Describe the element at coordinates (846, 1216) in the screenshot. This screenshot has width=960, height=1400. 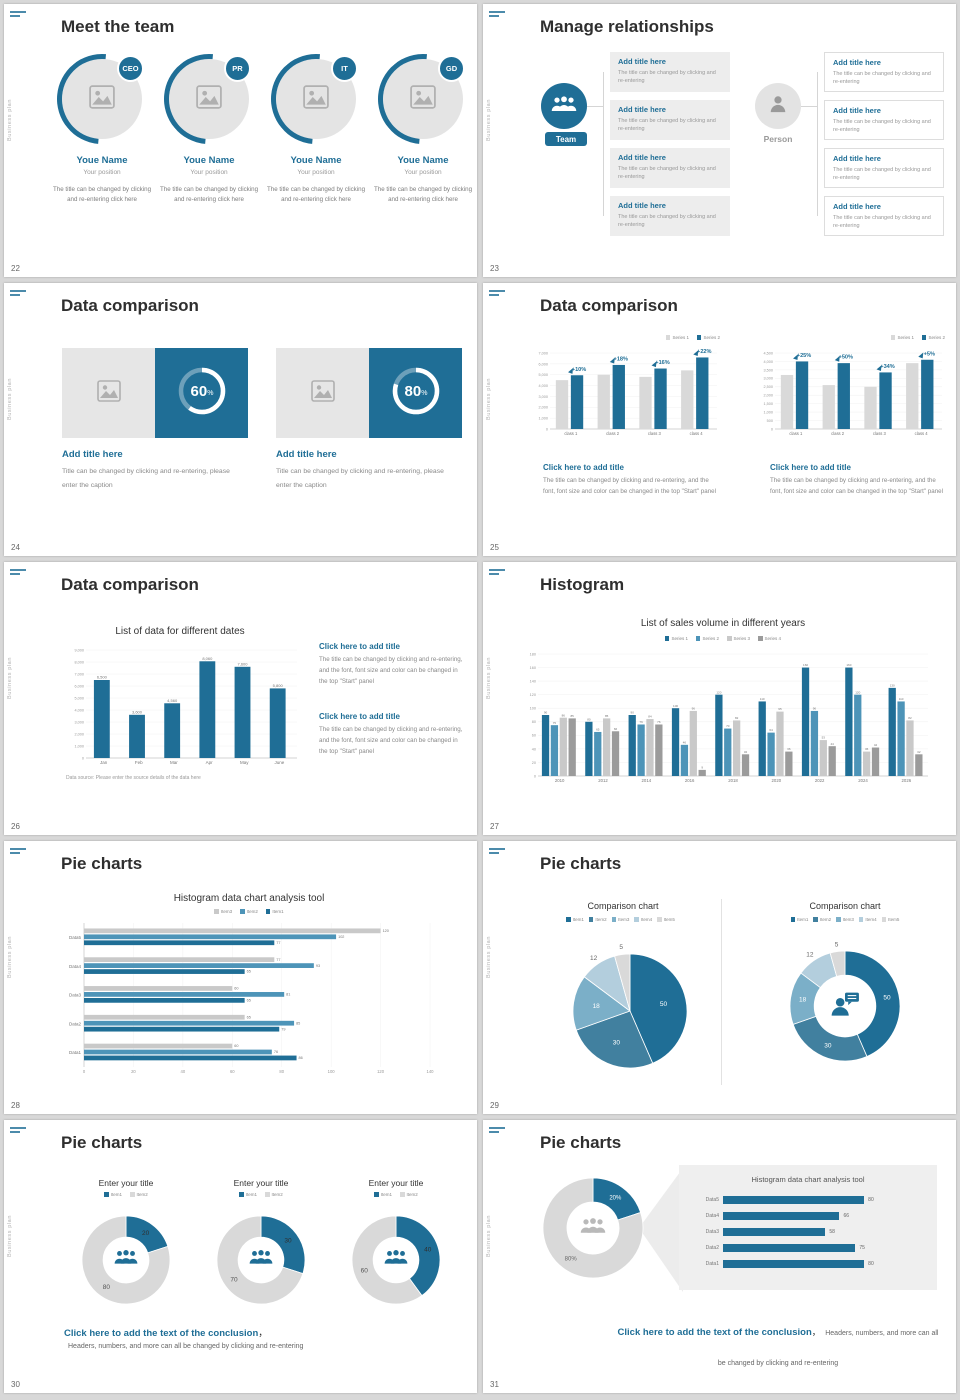
I see `panel-bar-value: 66` at that location.